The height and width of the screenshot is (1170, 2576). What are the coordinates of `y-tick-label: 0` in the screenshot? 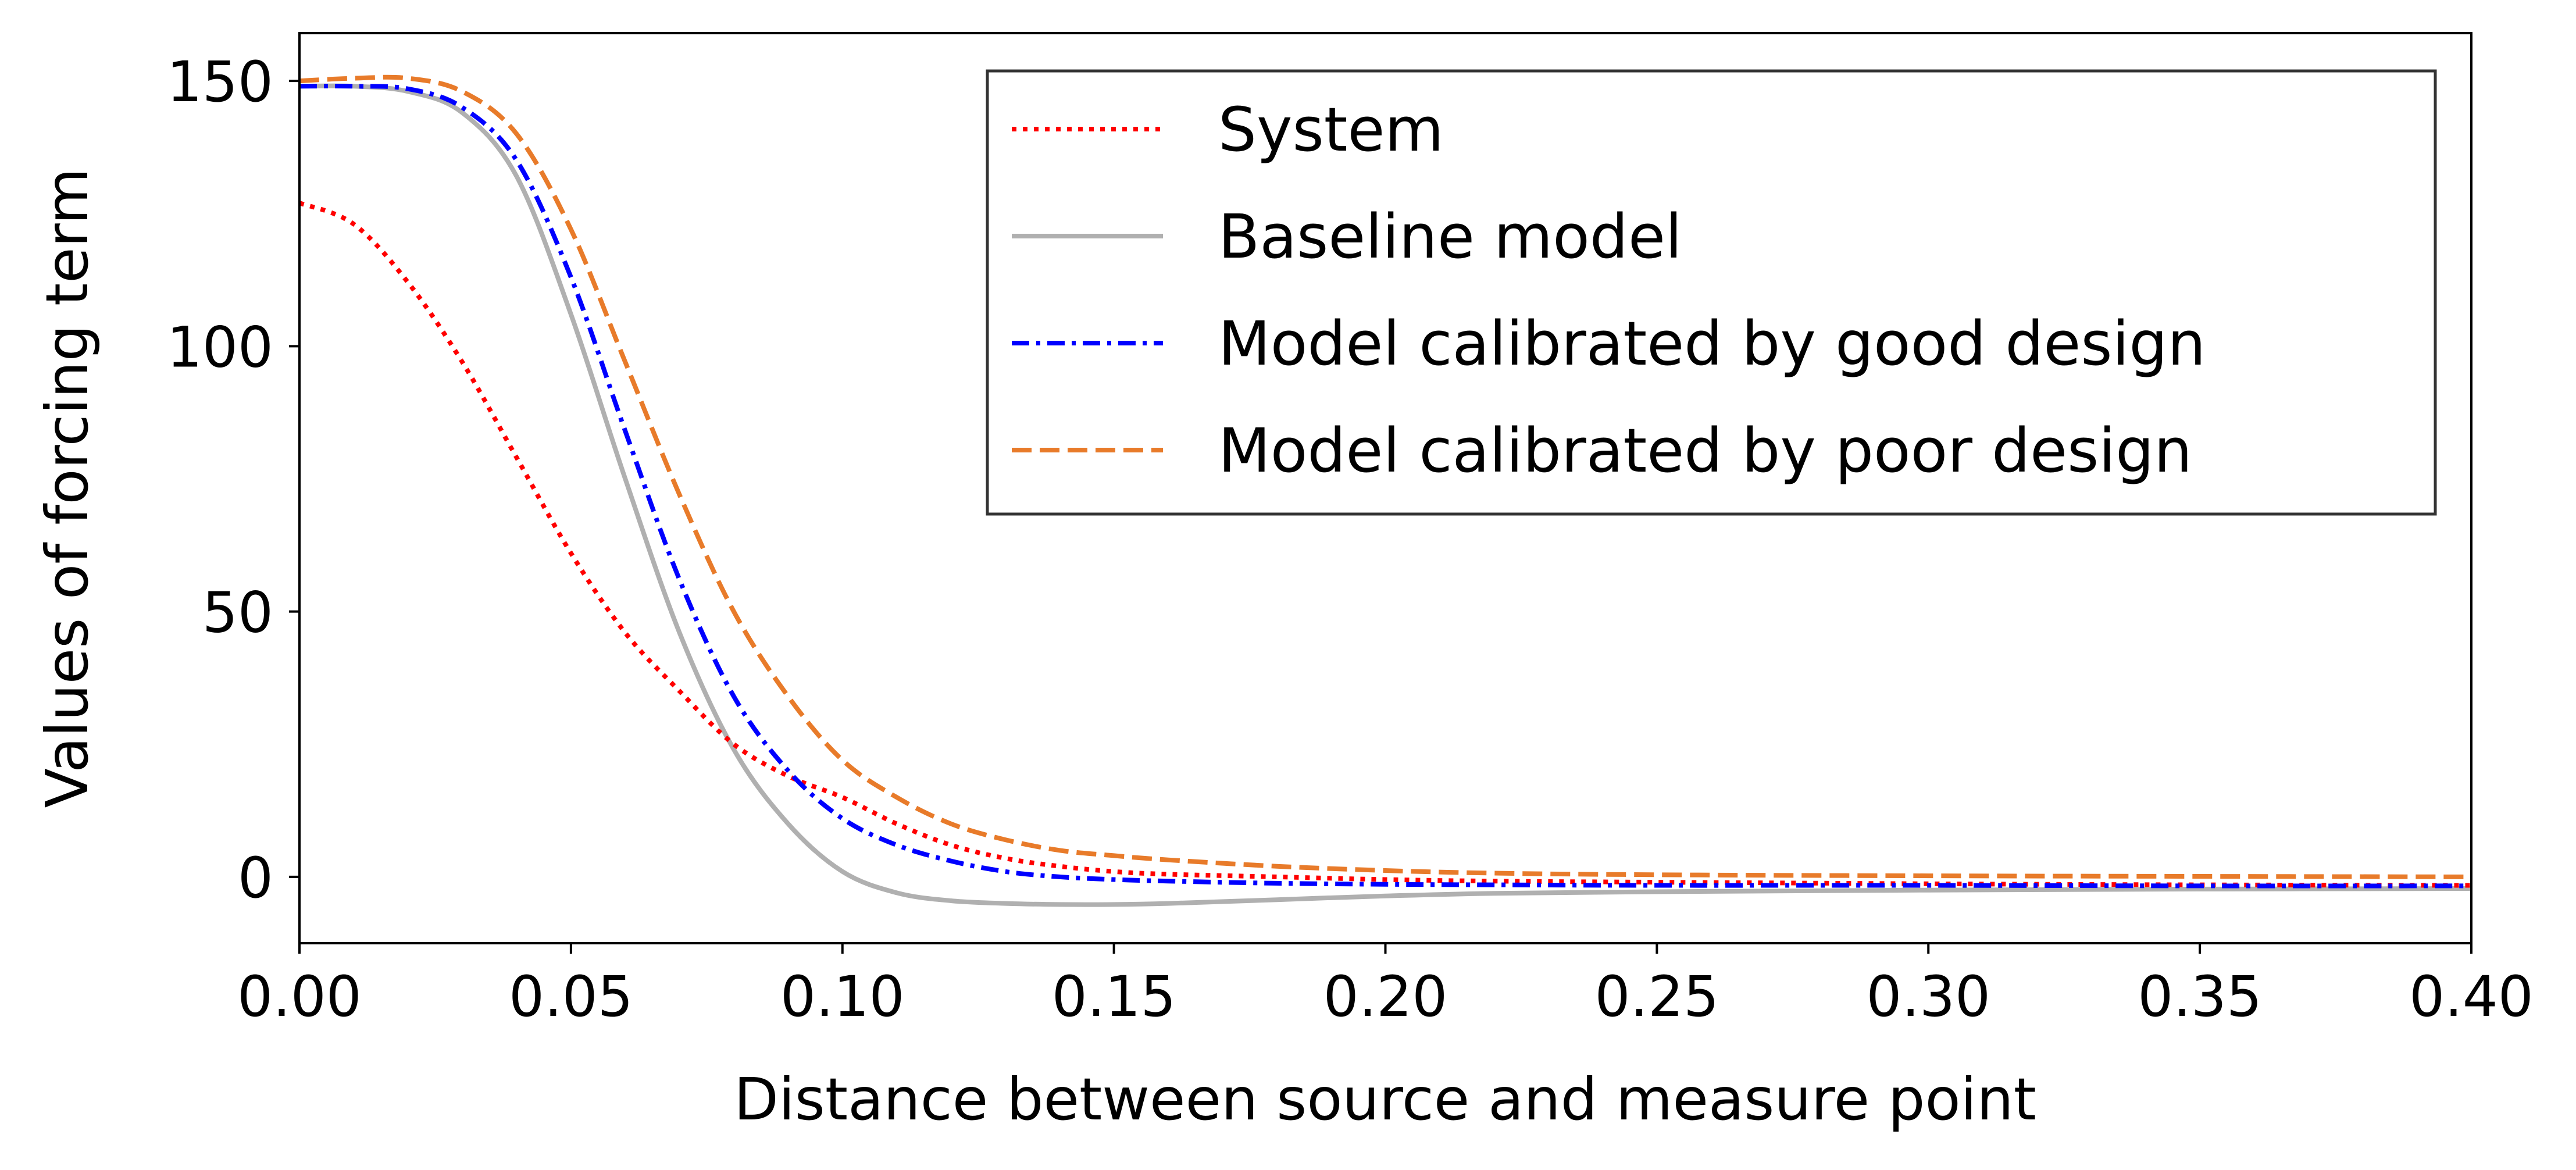 It's located at (256, 878).